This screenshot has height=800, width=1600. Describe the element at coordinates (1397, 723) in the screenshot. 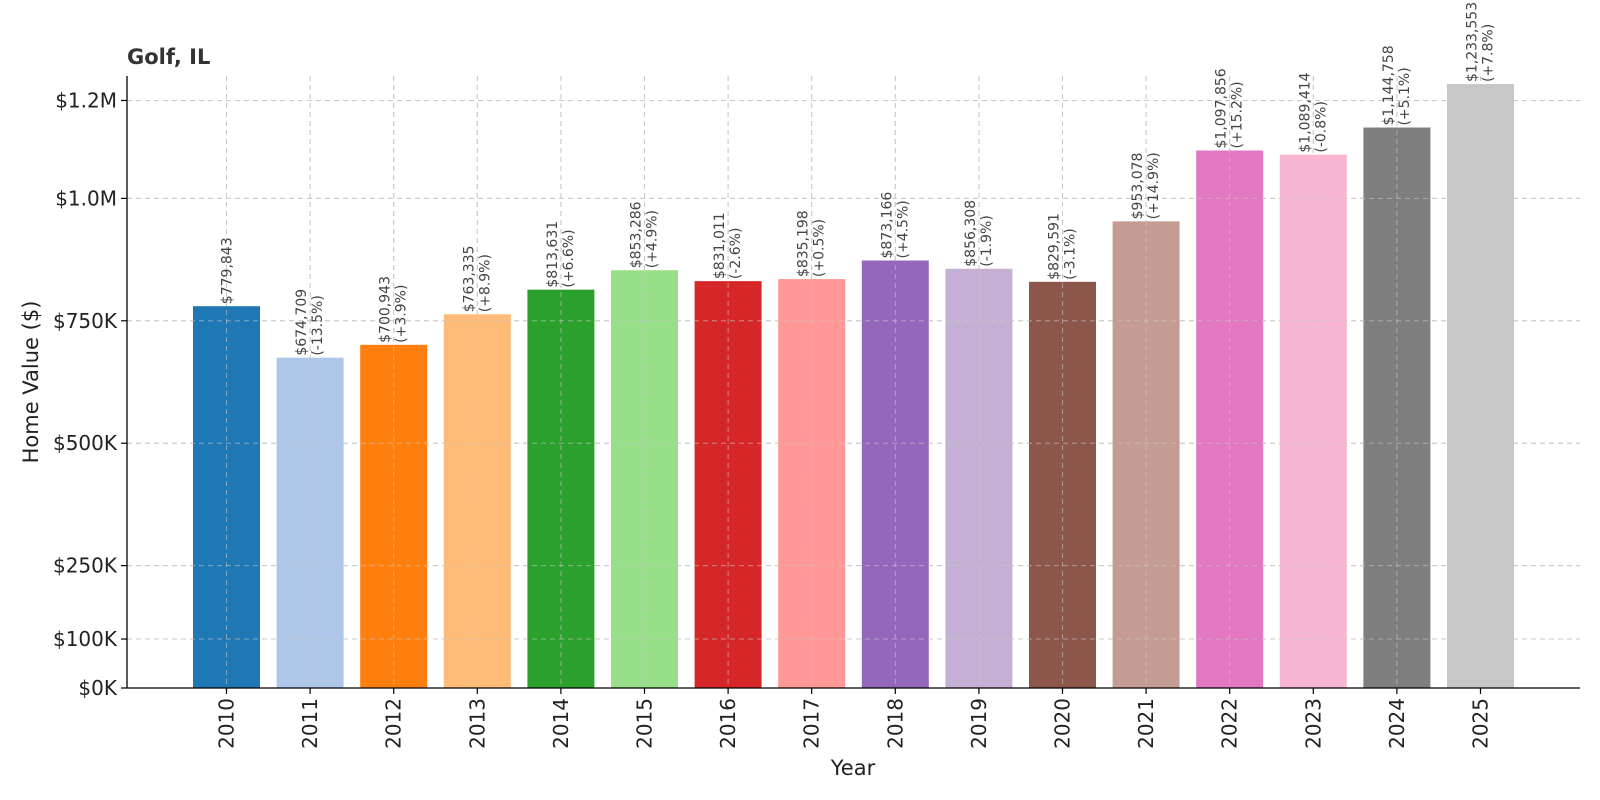

I see `x-tick-label: 2024` at that location.